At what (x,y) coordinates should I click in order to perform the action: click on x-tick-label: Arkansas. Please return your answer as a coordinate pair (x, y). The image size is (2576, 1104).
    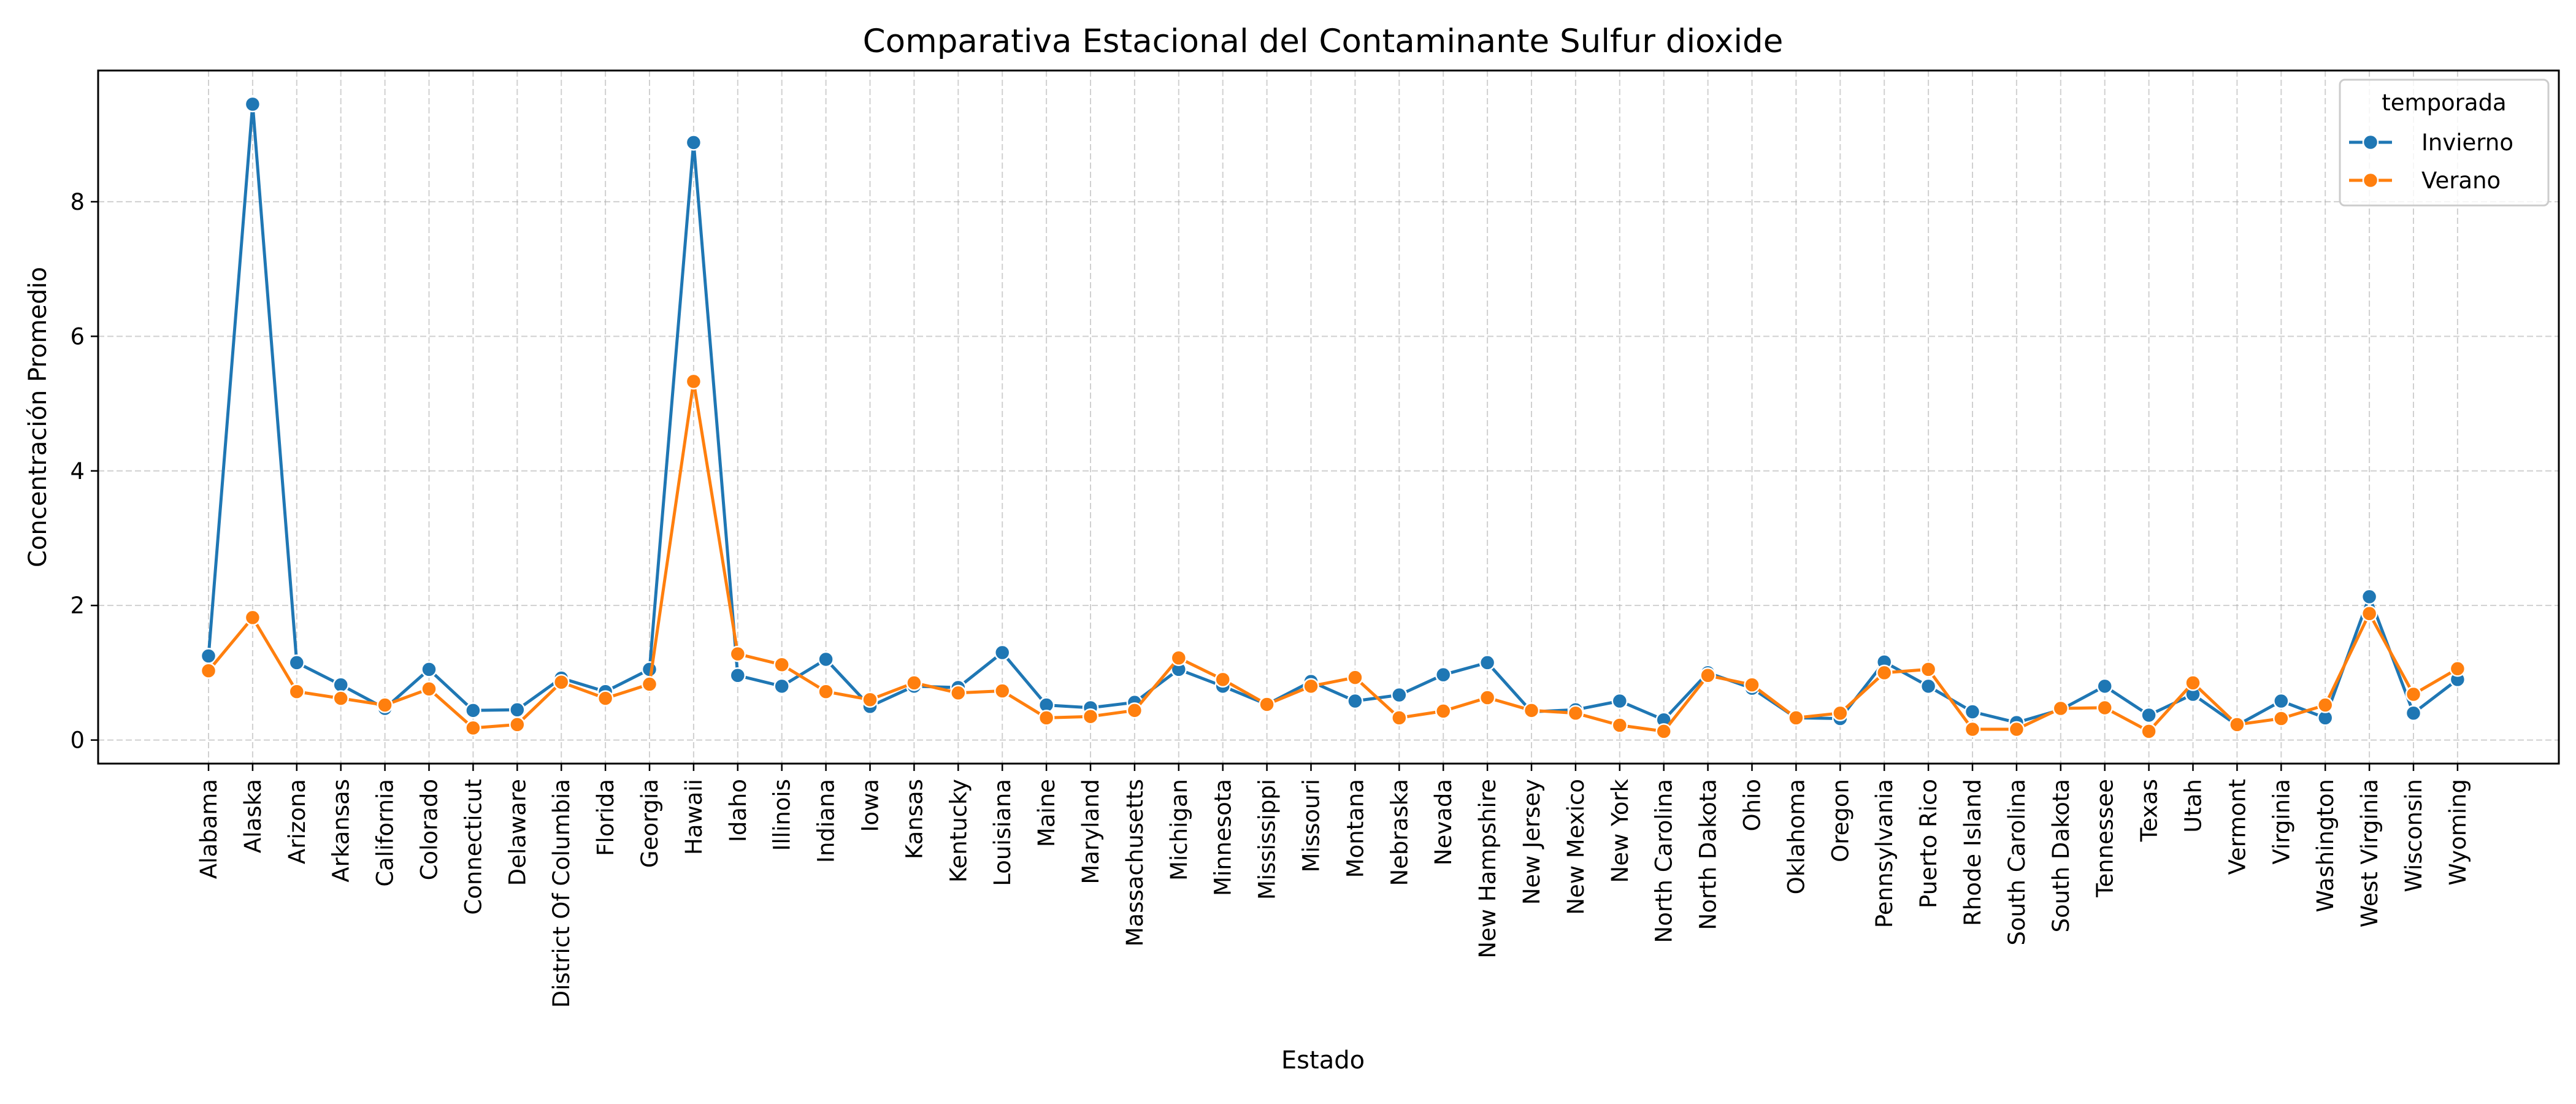
    Looking at the image, I should click on (341, 831).